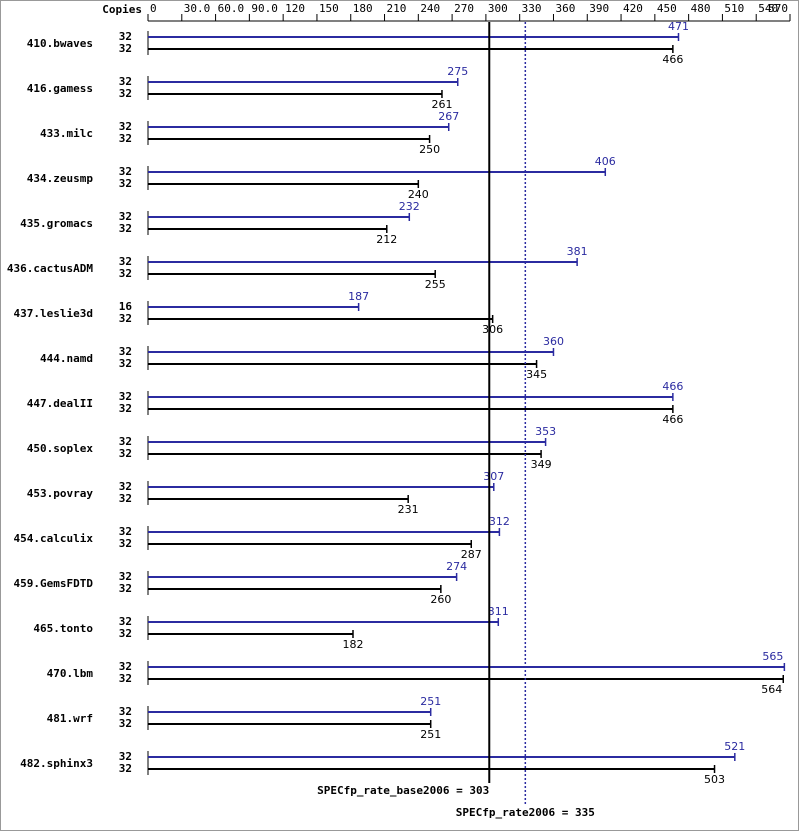 This screenshot has width=799, height=831. I want to click on reference-label: SPECfp_rate_base2006 = 303, so click(403, 790).